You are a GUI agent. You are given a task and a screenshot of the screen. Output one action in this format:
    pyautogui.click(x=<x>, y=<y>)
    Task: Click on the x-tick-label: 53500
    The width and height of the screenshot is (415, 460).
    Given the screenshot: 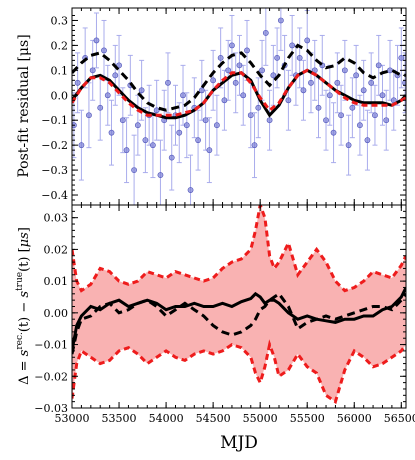 What is the action you would take?
    pyautogui.click(x=119, y=418)
    